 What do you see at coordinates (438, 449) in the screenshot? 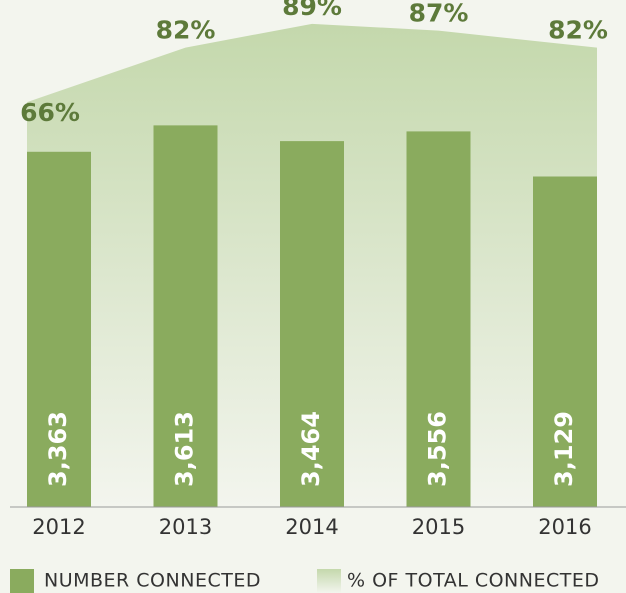
I see `bar-value-label: 3,556` at bounding box center [438, 449].